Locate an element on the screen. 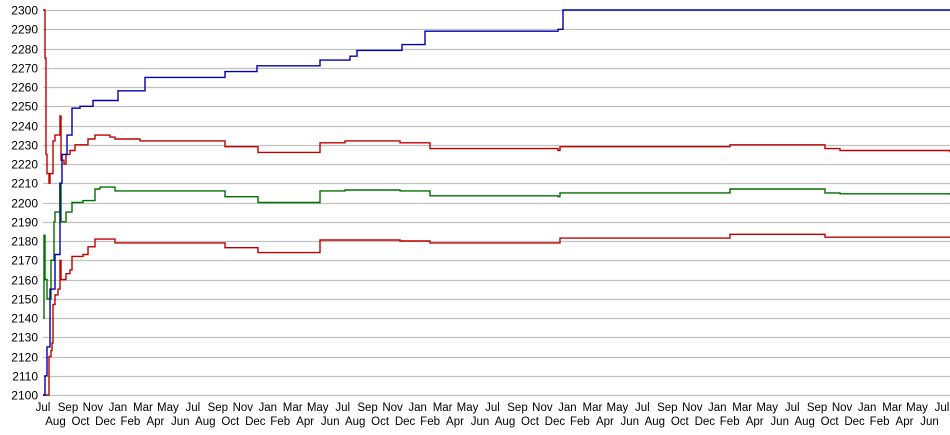 The width and height of the screenshot is (950, 435). y-tick-label: 2270 is located at coordinates (24, 69).